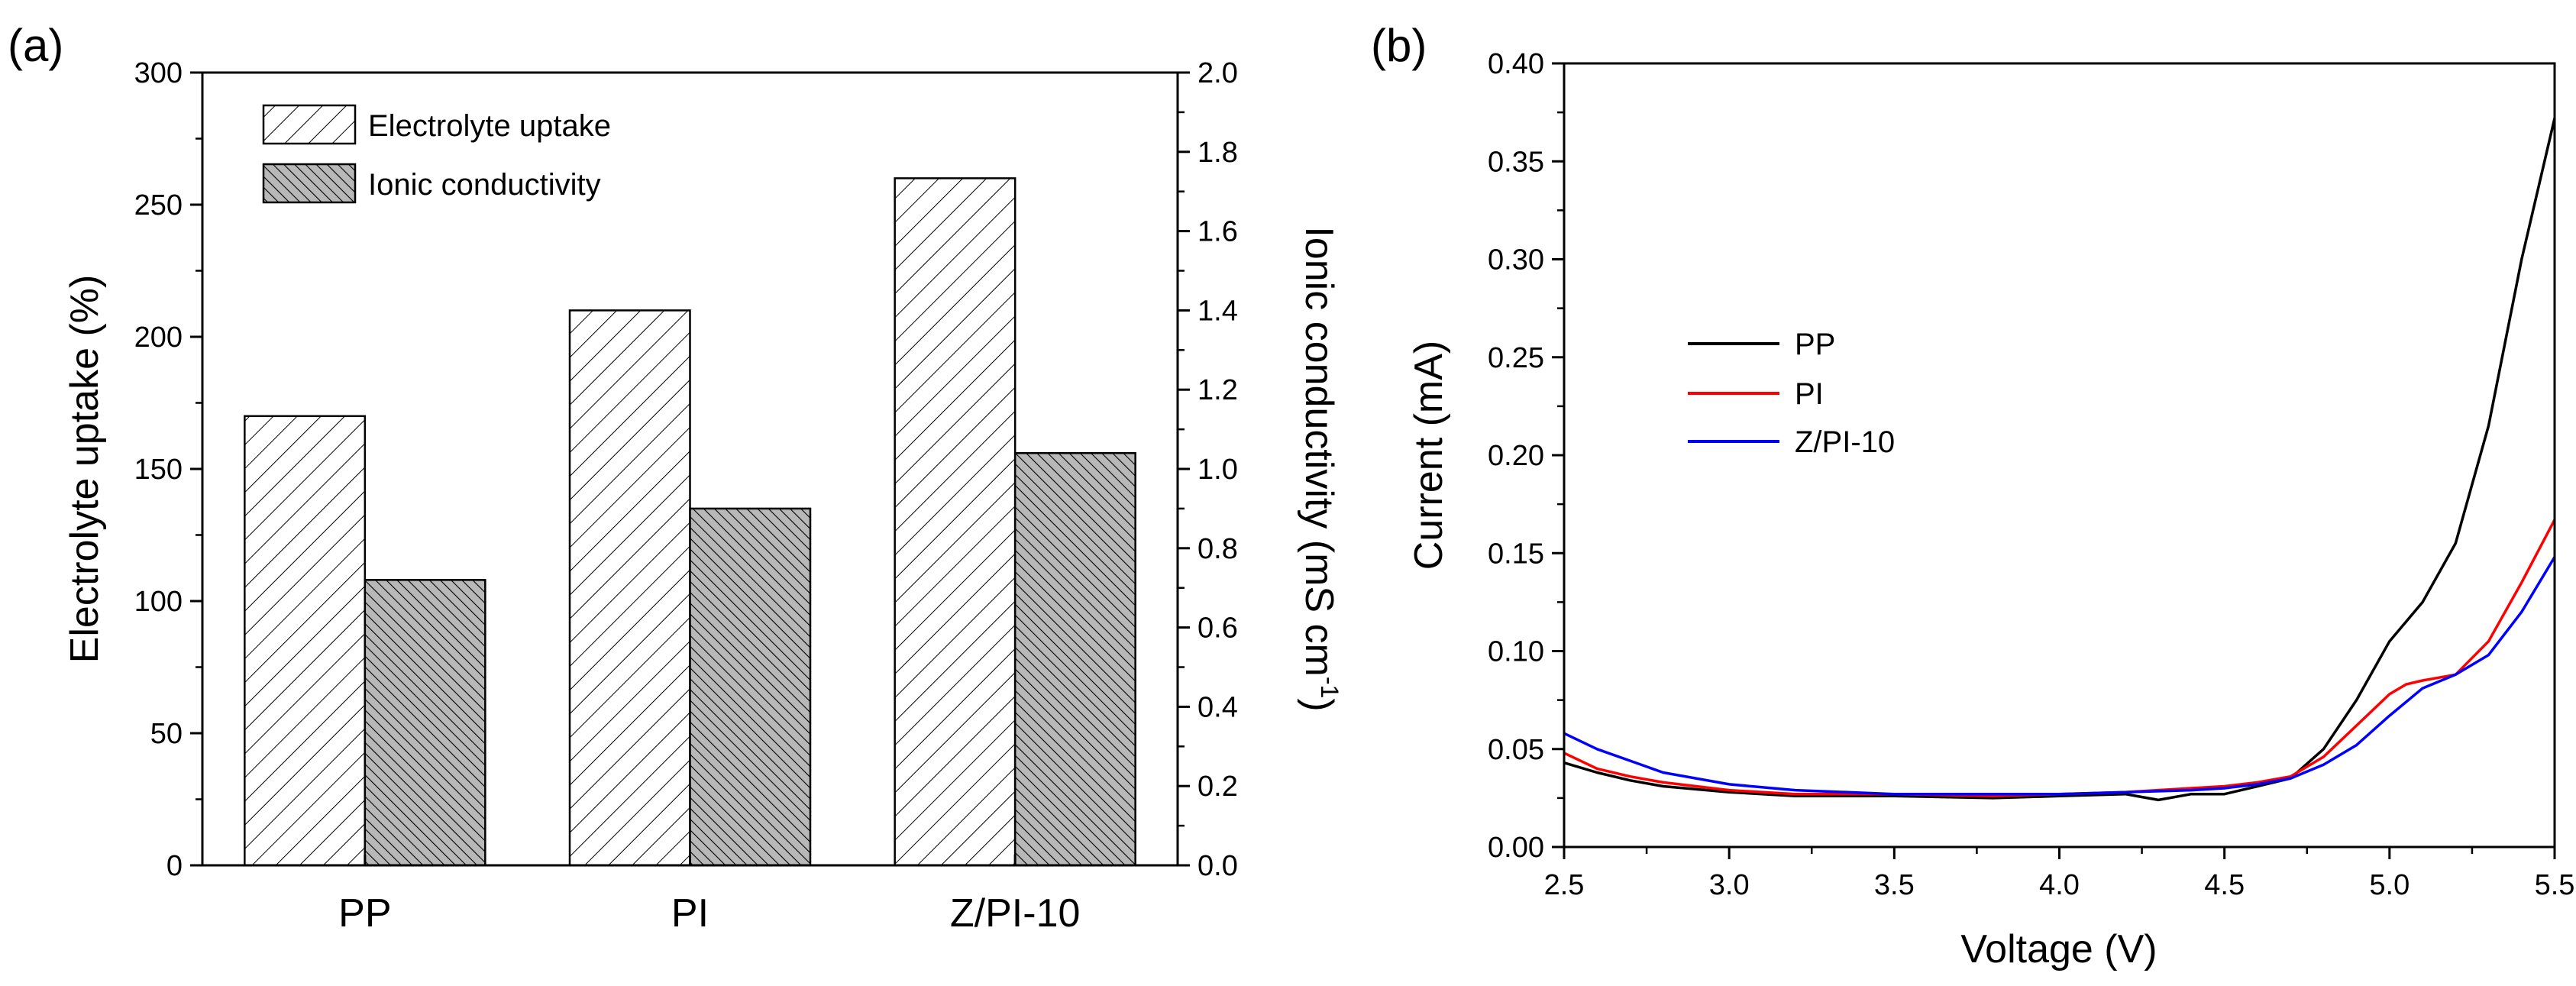 This screenshot has width=2576, height=986. I want to click on right-y-tick-label-9: 1.8, so click(1218, 153).